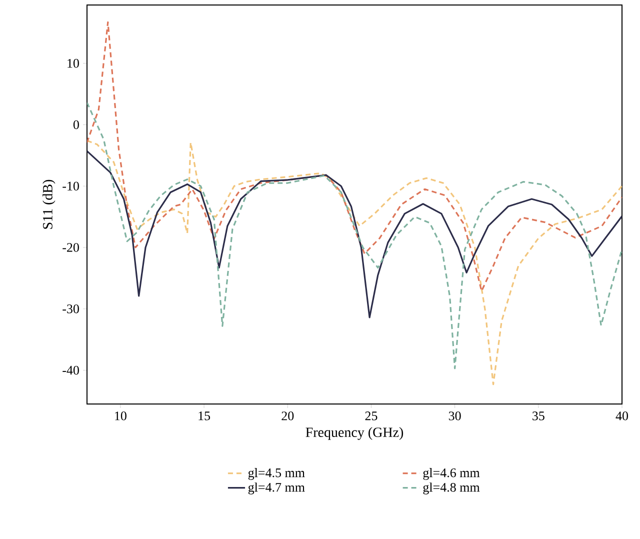 Image resolution: width=640 pixels, height=539 pixels. Describe the element at coordinates (538, 416) in the screenshot. I see `x-tick-label: 35` at that location.